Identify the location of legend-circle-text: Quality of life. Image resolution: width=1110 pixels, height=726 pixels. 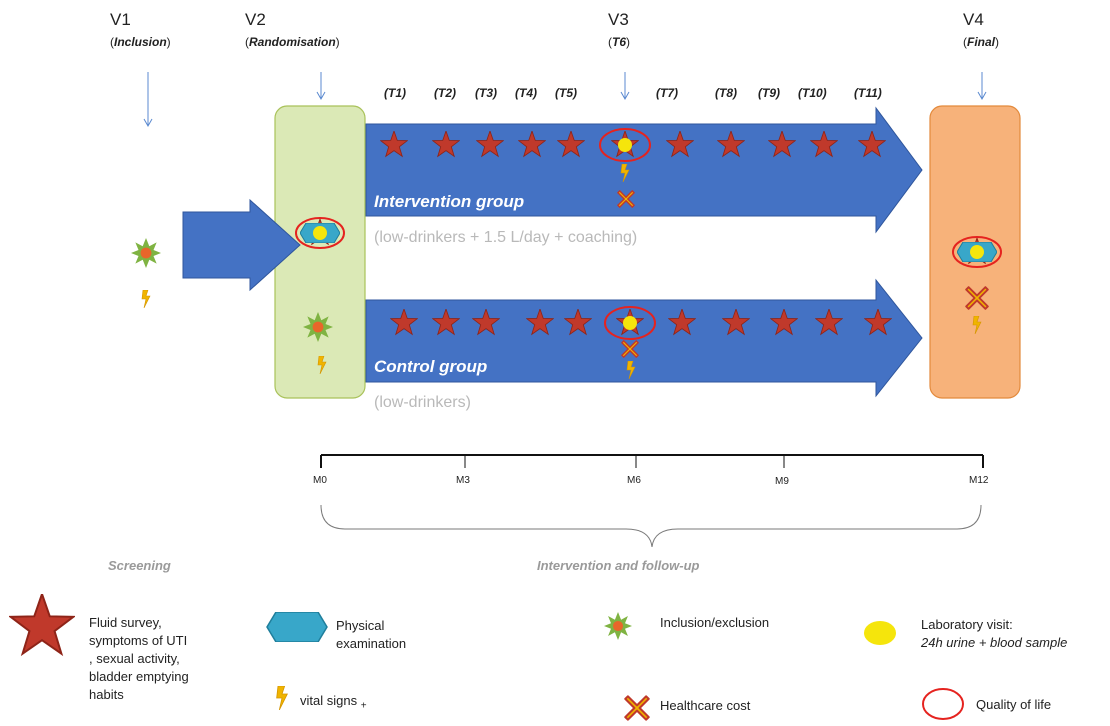
(1014, 704).